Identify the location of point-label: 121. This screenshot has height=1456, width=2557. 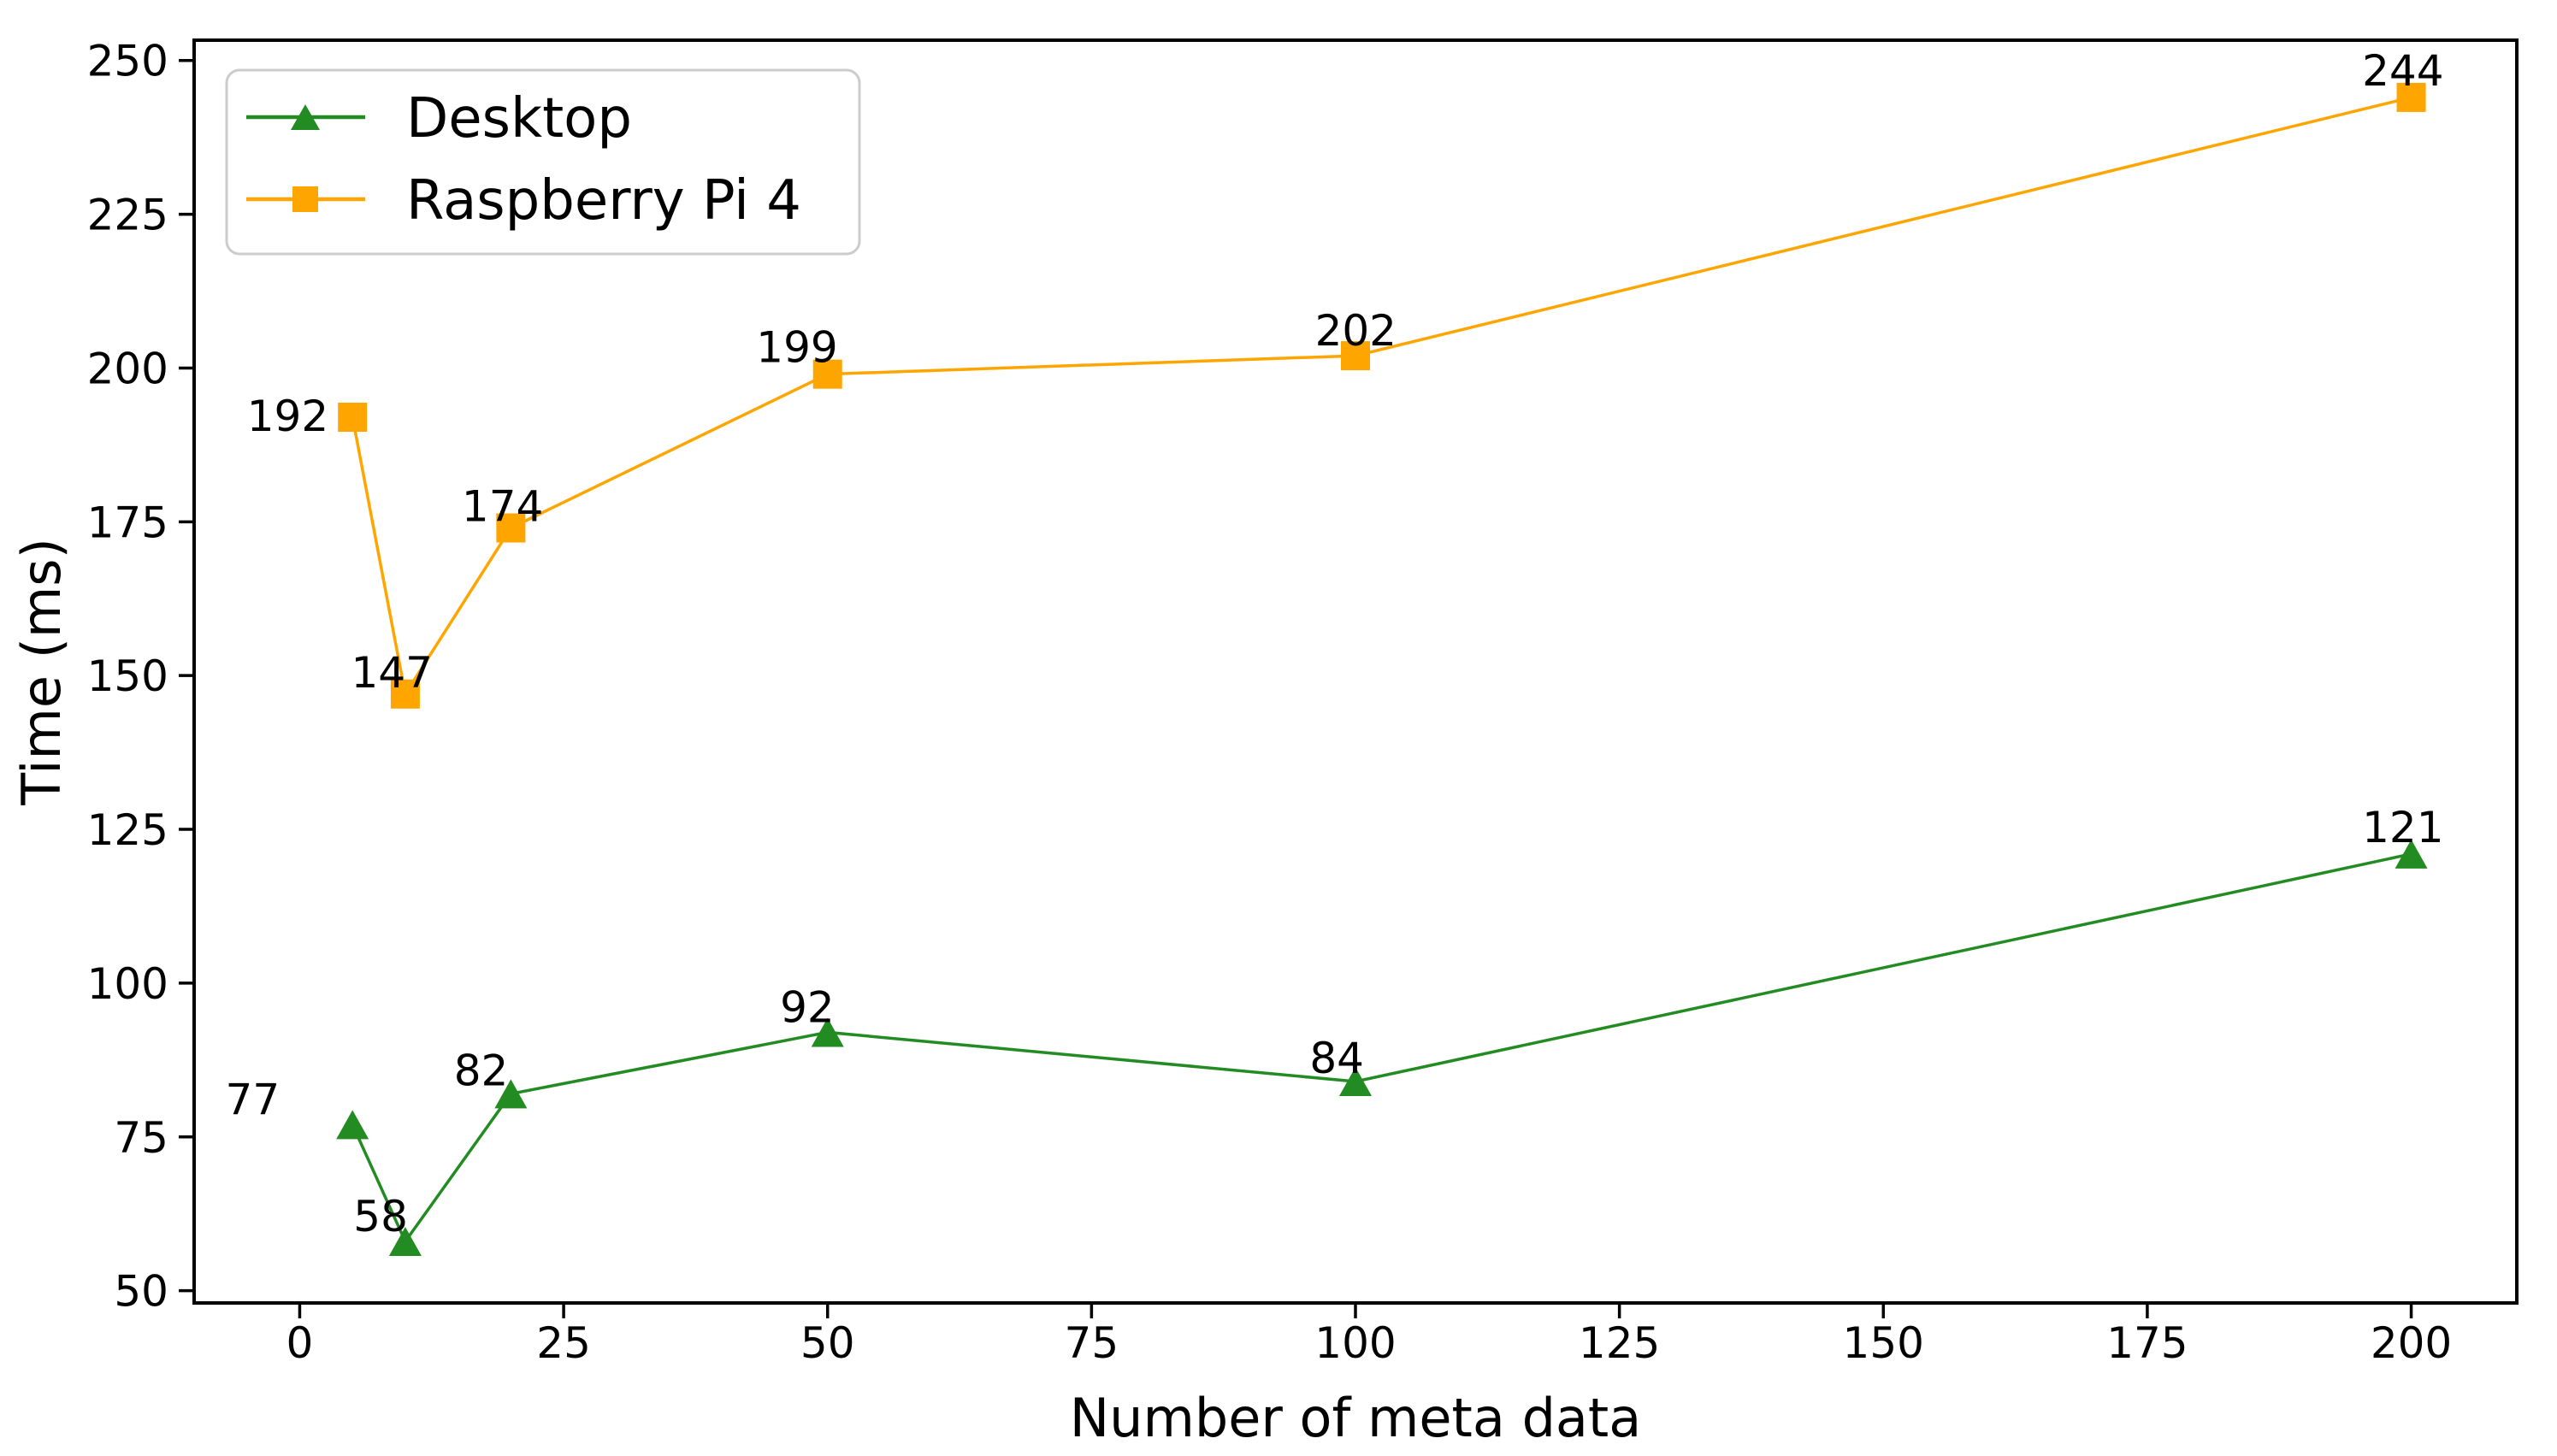
(2402, 827).